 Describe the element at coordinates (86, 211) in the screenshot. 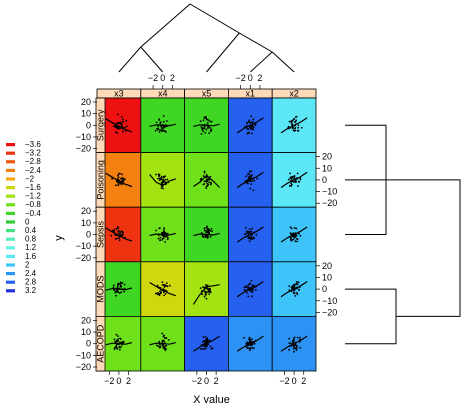

I see `y-tick-label: 20` at that location.